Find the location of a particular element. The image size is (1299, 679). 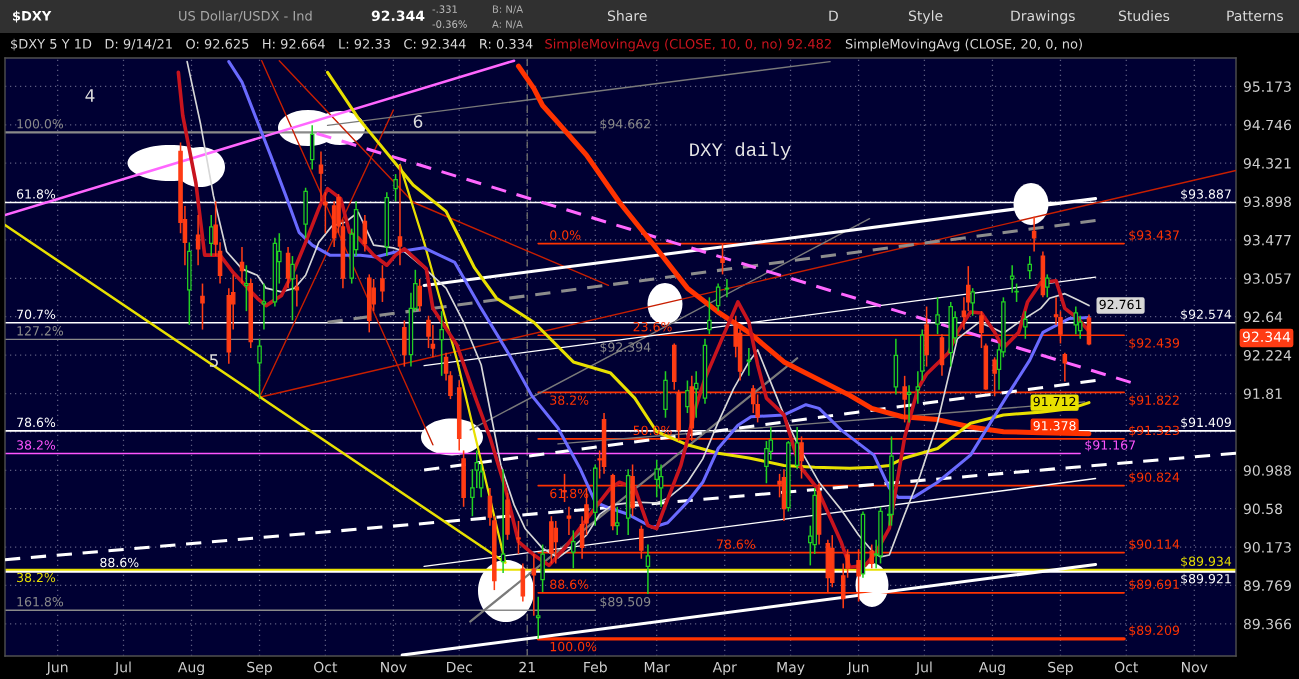

series-label: 61.8% is located at coordinates (36, 194).